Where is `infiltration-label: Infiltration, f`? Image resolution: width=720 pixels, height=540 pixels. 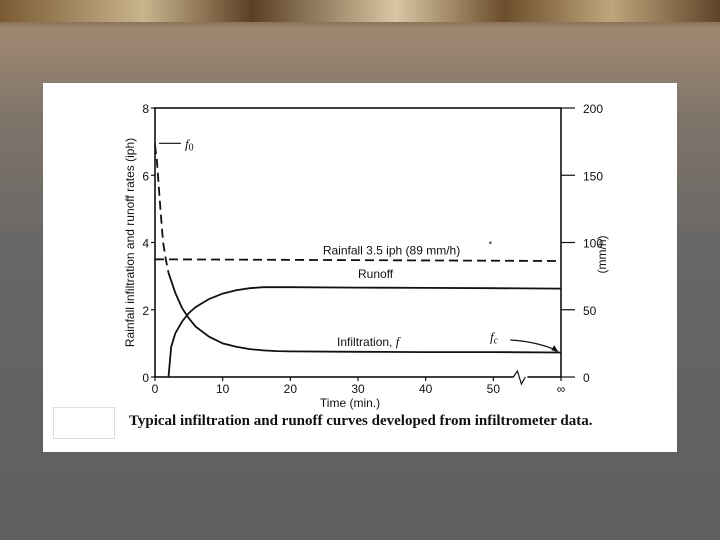 infiltration-label: Infiltration, f is located at coordinates (369, 341).